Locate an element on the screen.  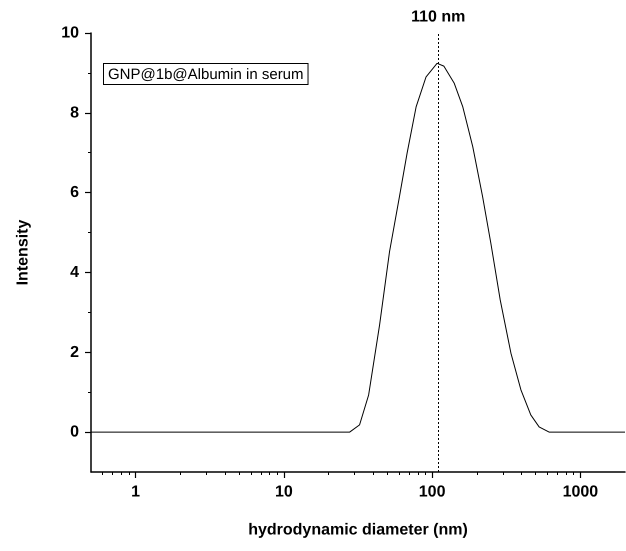
annotation: GNP@1b@Albumin in serum is located at coordinates (206, 74).